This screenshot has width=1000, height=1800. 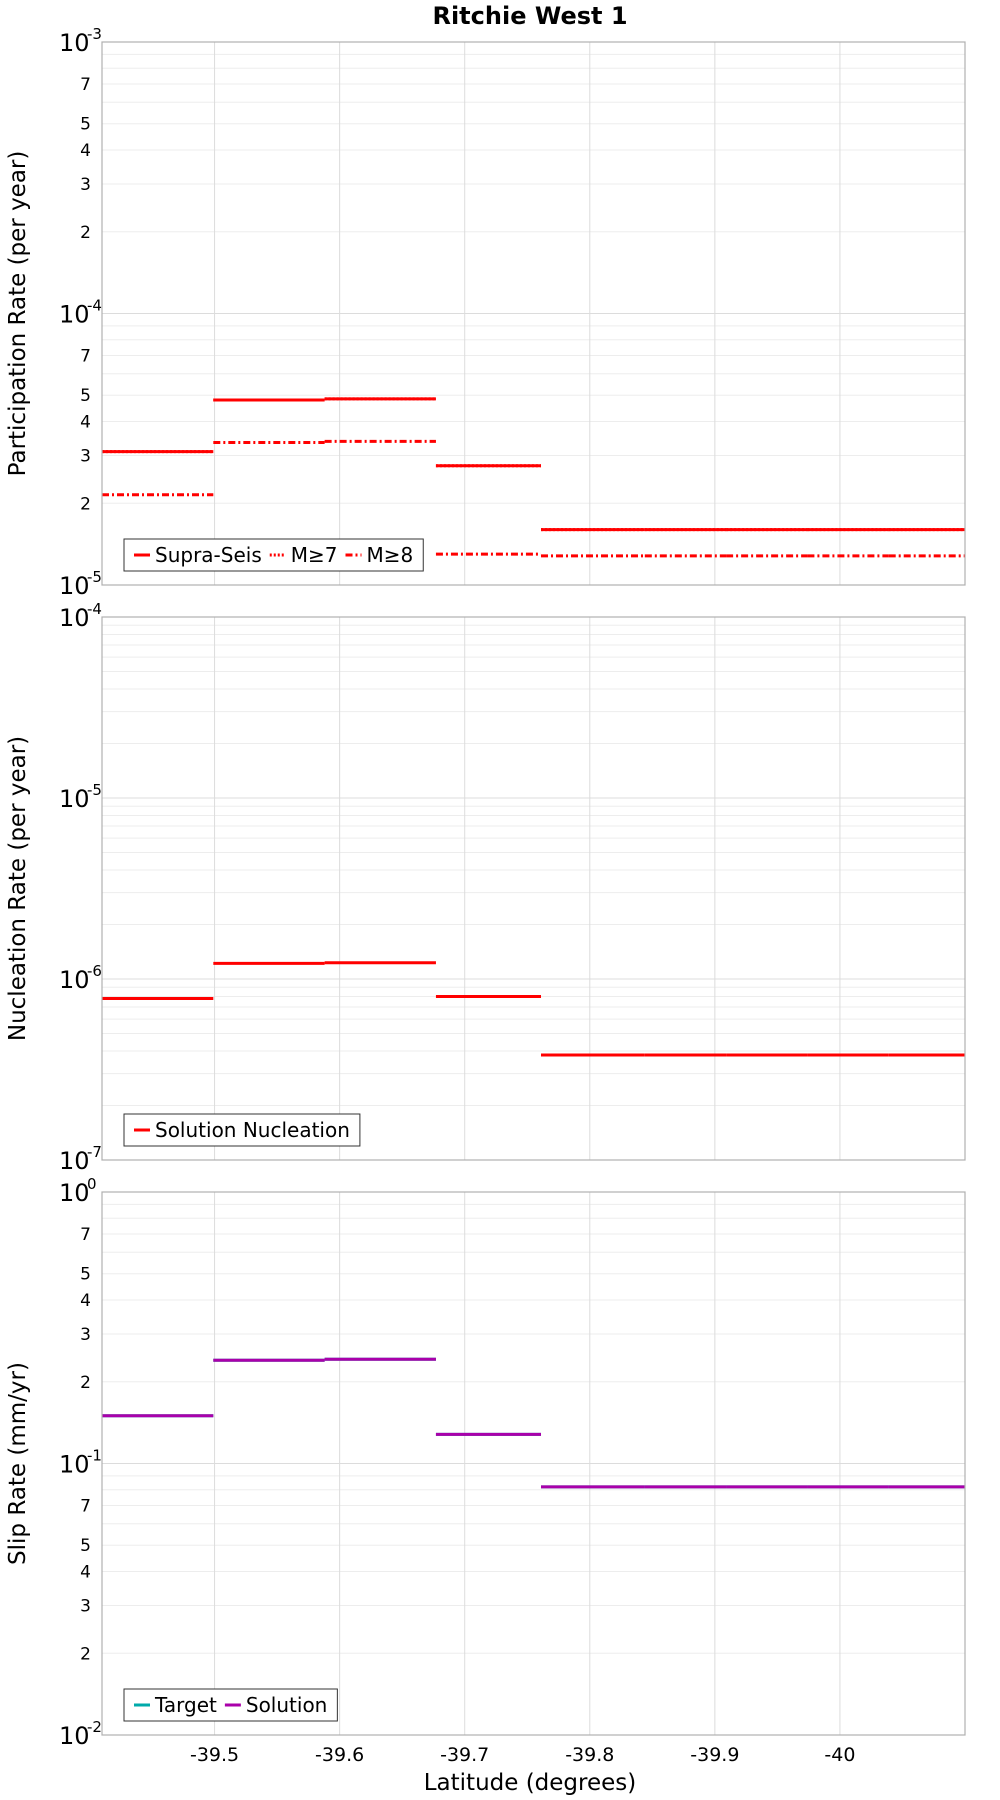 What do you see at coordinates (94, 971) in the screenshot?
I see `y-tick-label-exponent: -6` at bounding box center [94, 971].